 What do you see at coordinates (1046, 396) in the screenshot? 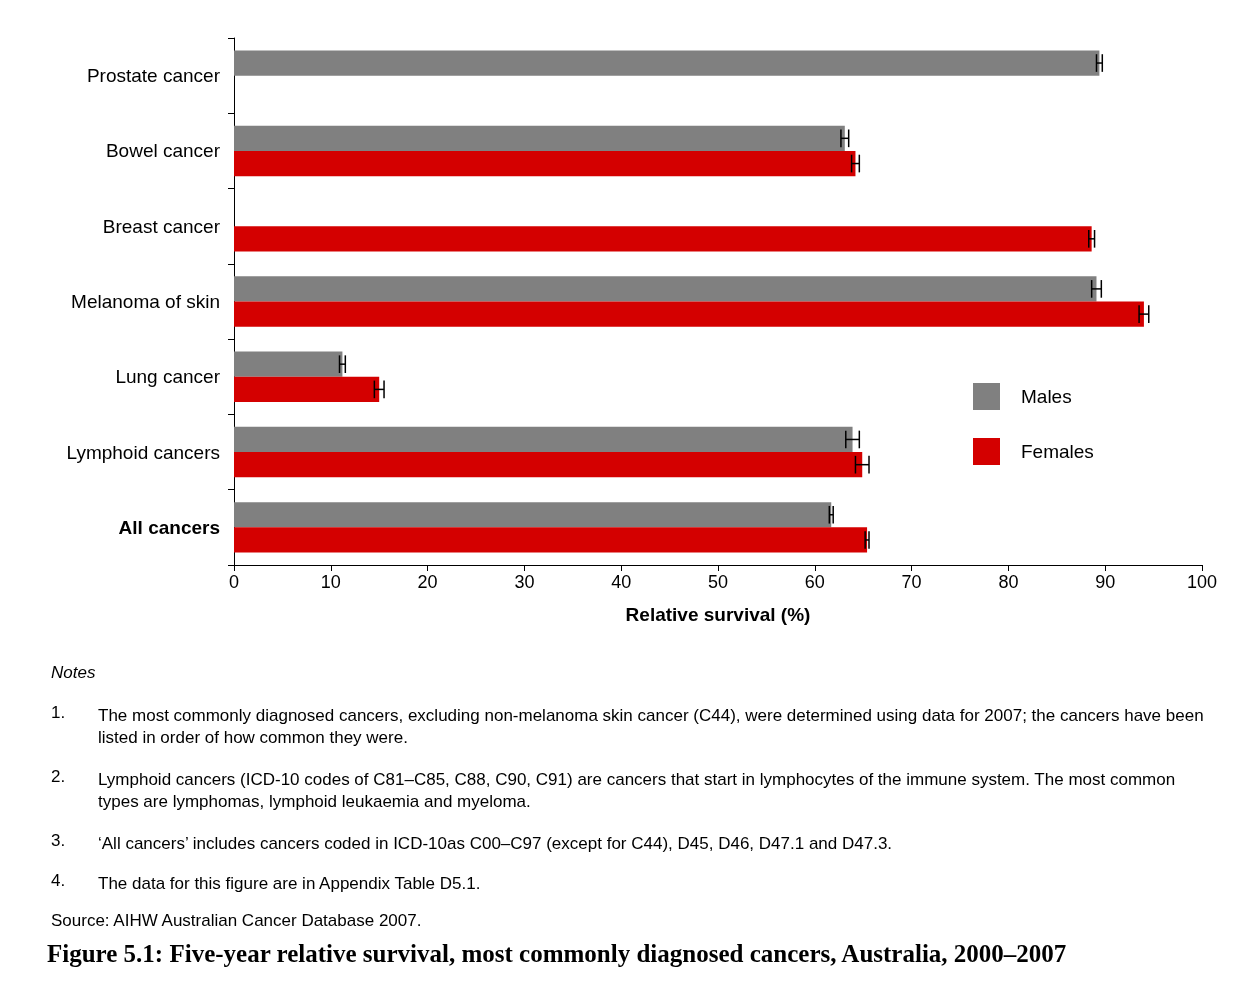
I see `legend-label: Males` at bounding box center [1046, 396].